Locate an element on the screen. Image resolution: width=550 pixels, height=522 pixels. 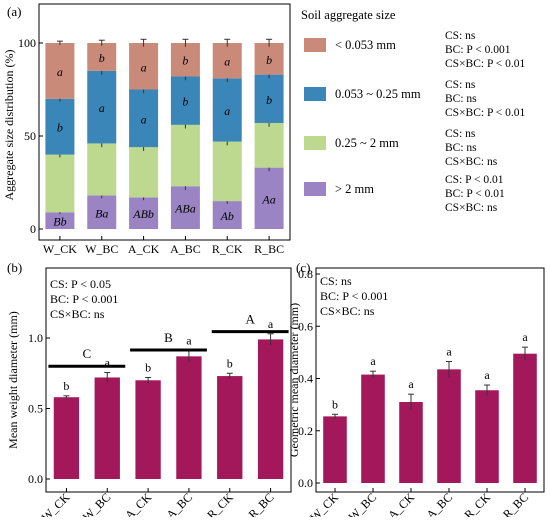
panel-a-xtick-label: W_BC is located at coordinates (101, 249).